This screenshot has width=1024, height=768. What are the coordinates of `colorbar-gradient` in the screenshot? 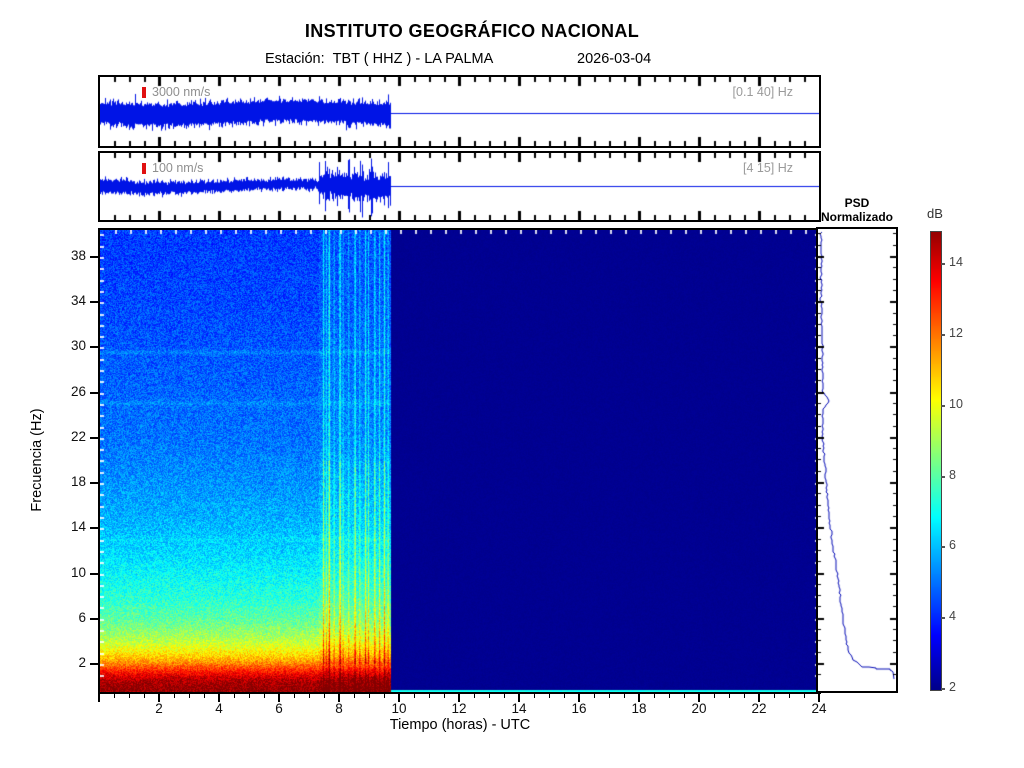 It's located at (936, 461).